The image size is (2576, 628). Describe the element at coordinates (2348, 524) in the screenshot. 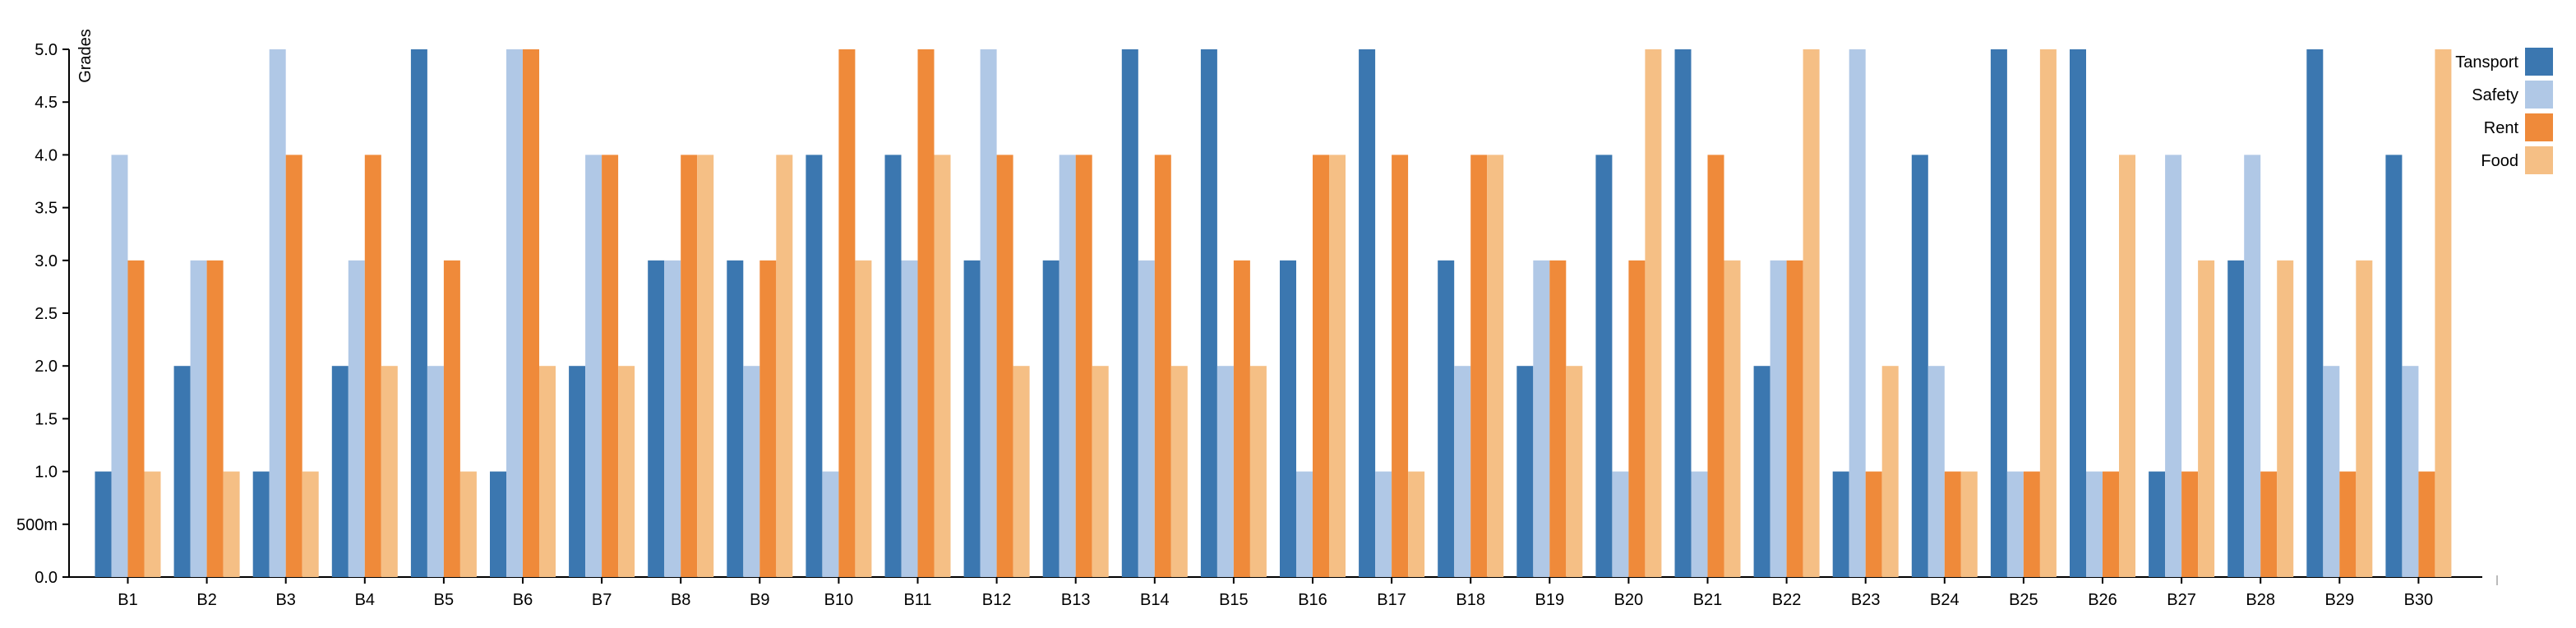

I see `bar-B29-rent` at that location.